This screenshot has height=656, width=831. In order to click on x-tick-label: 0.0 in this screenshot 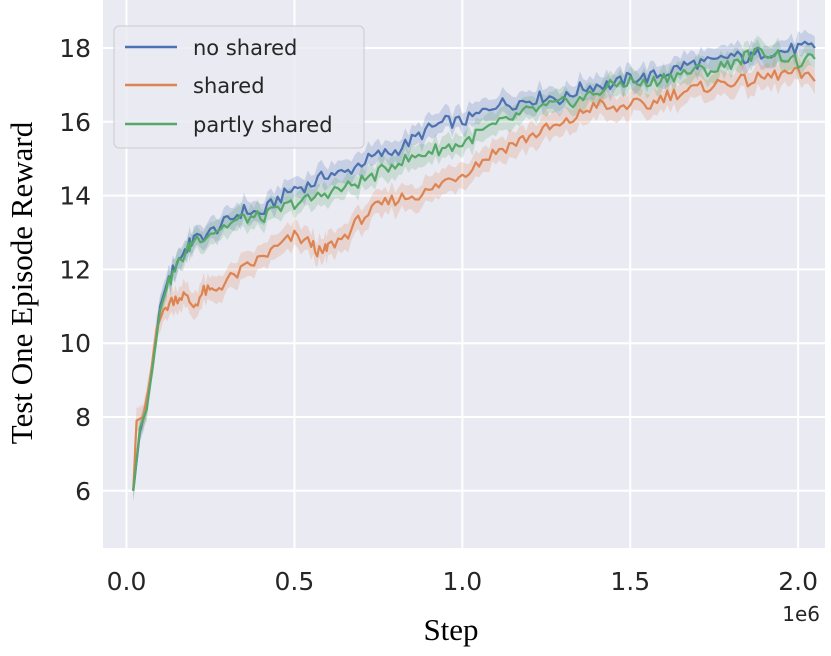, I will do `click(127, 581)`.